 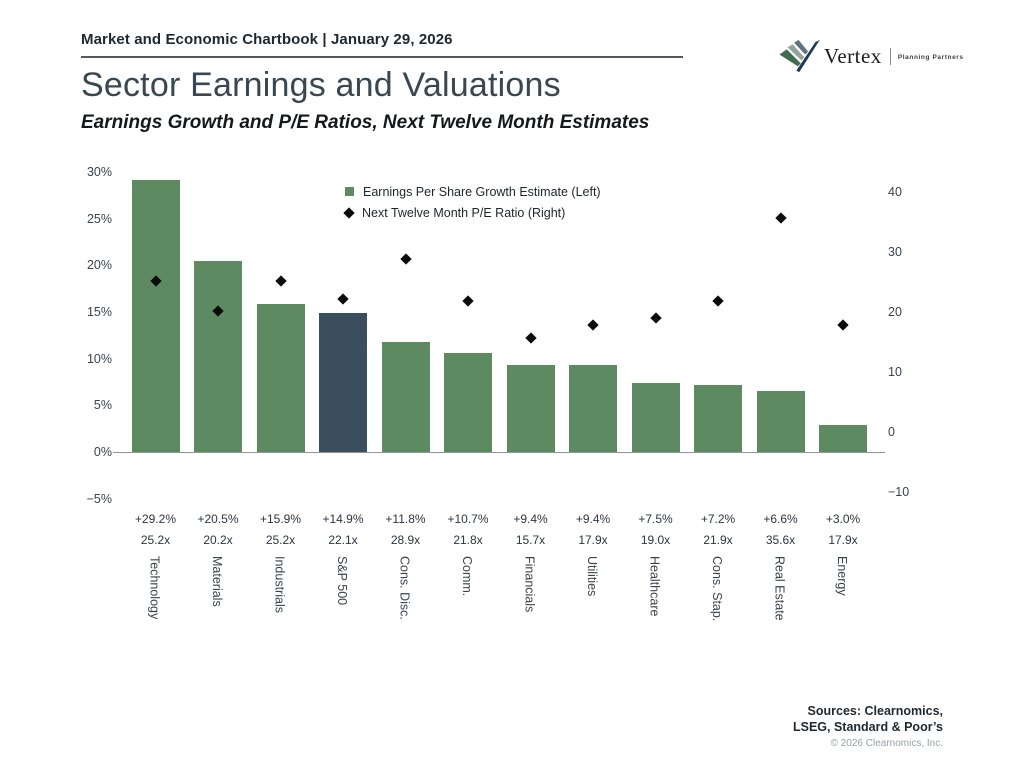 I want to click on header-divider-rule, so click(x=382, y=57).